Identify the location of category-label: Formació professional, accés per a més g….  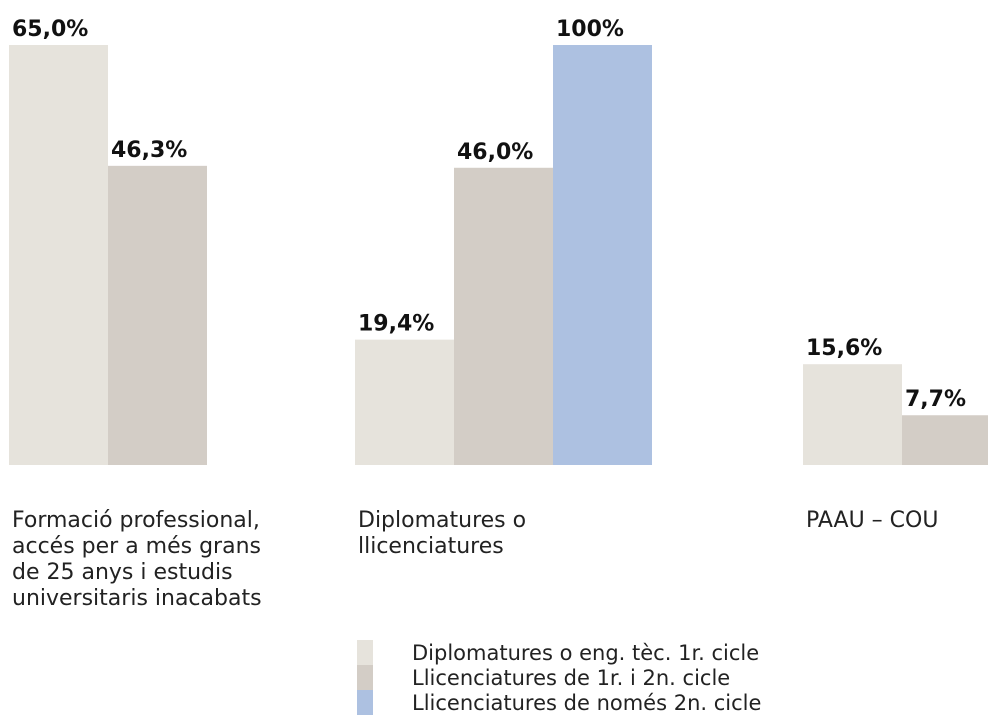
(137, 559).